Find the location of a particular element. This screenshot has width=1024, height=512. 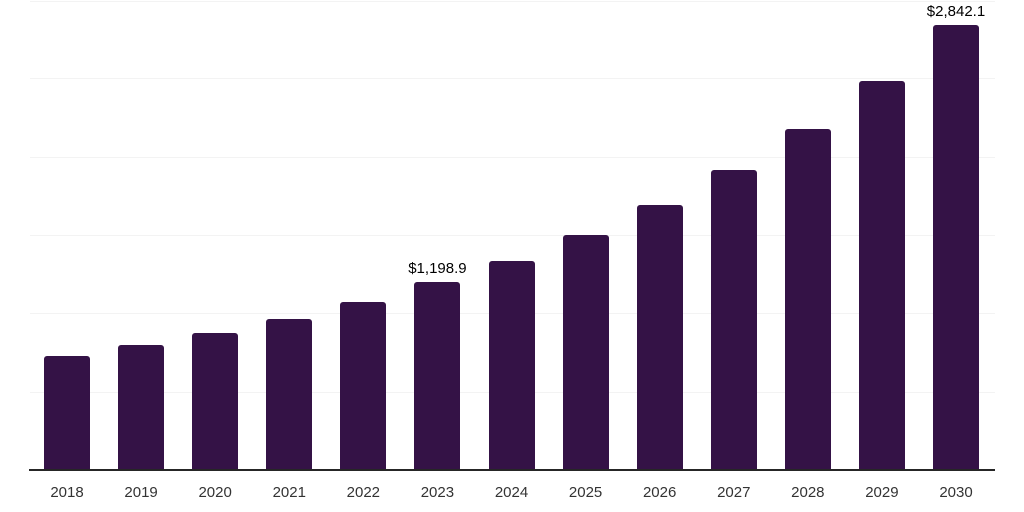

bar-2019 is located at coordinates (141, 407).